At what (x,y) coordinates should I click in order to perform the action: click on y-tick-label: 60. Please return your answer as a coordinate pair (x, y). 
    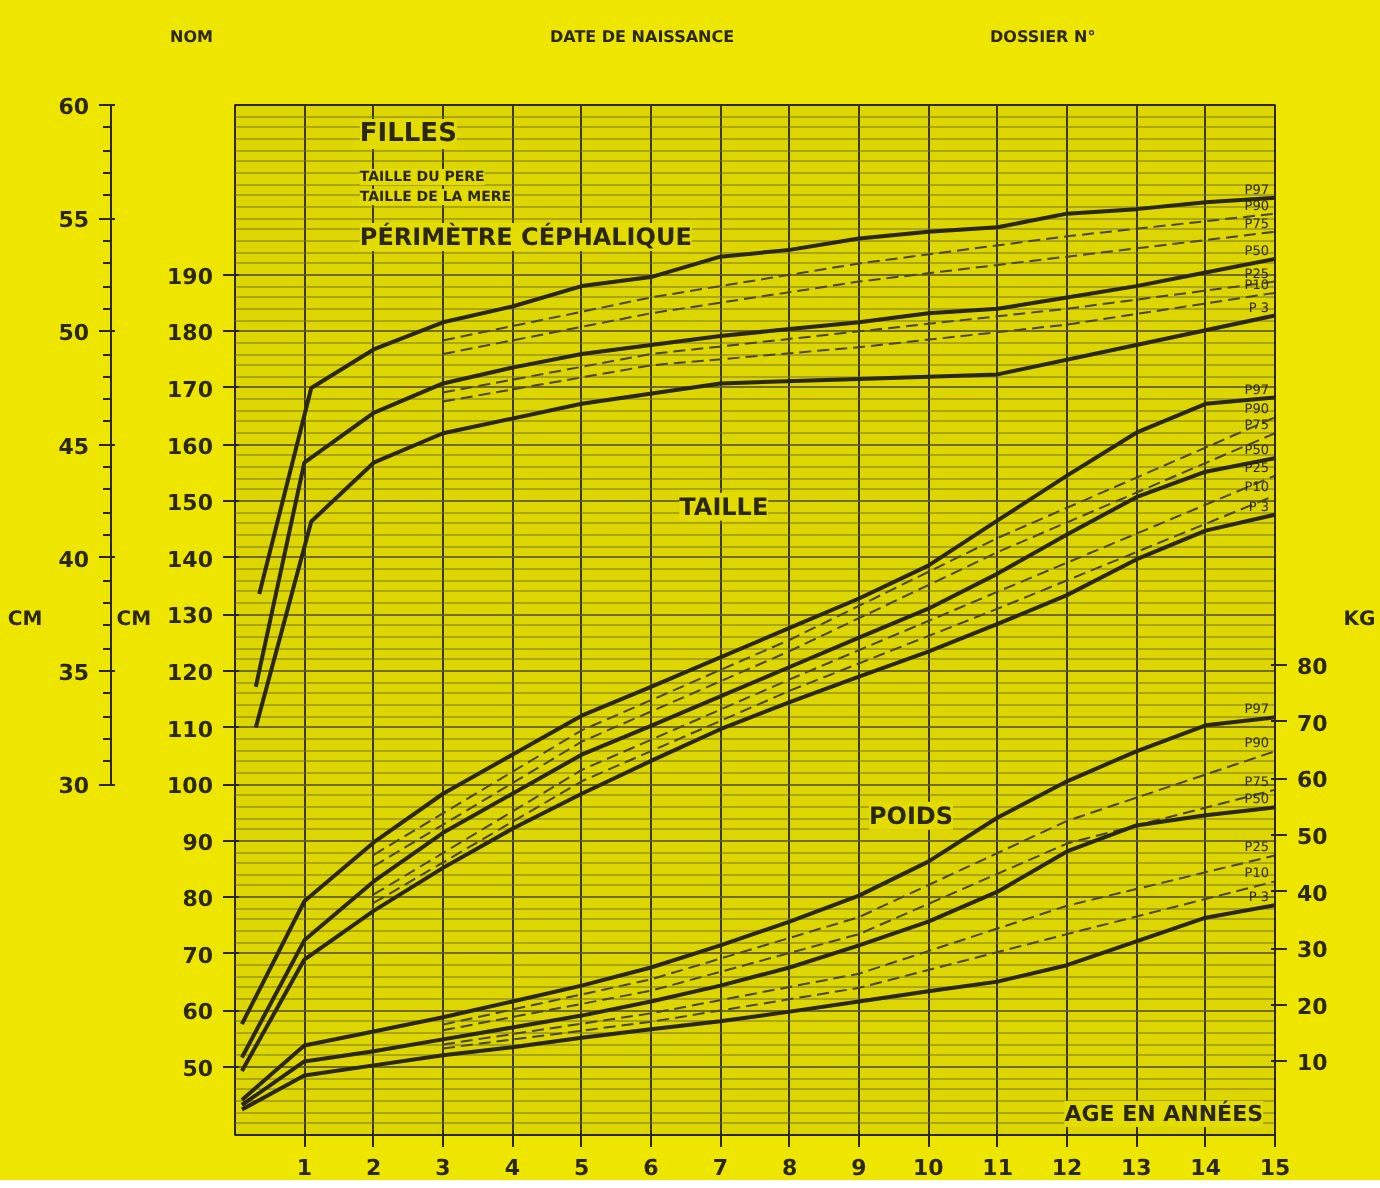
    Looking at the image, I should click on (198, 1012).